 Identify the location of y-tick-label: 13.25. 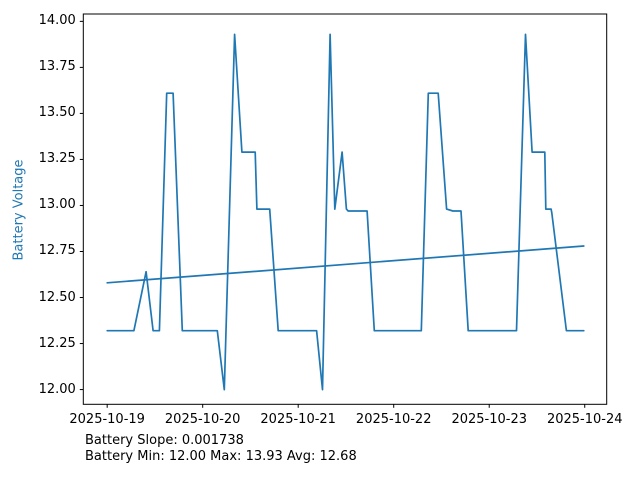
(57, 159).